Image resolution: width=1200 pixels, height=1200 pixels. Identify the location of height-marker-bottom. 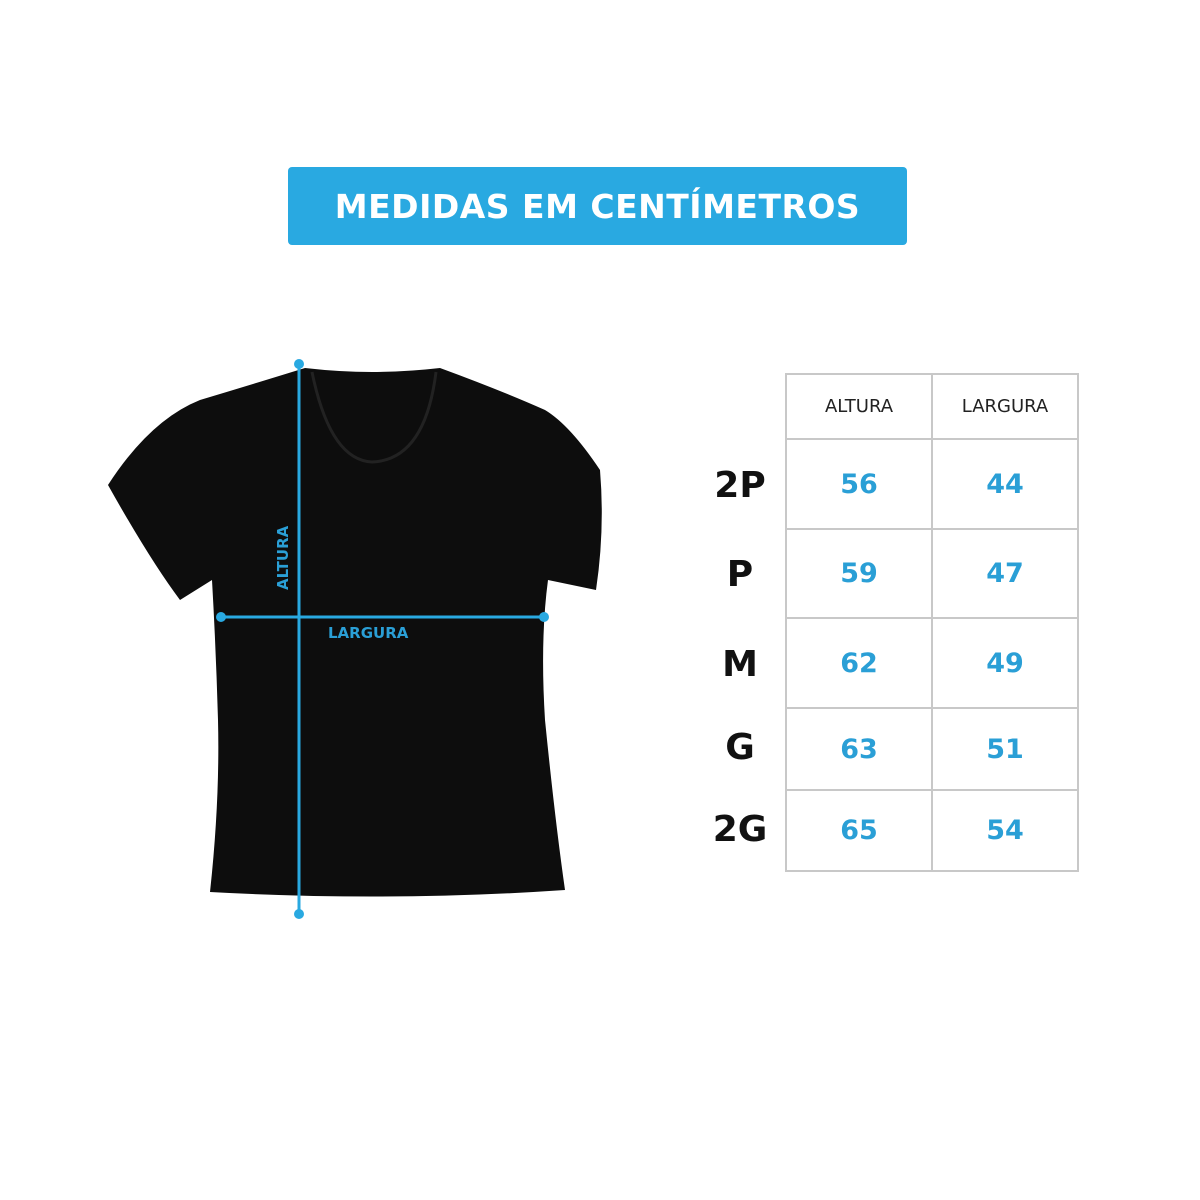
(299, 914).